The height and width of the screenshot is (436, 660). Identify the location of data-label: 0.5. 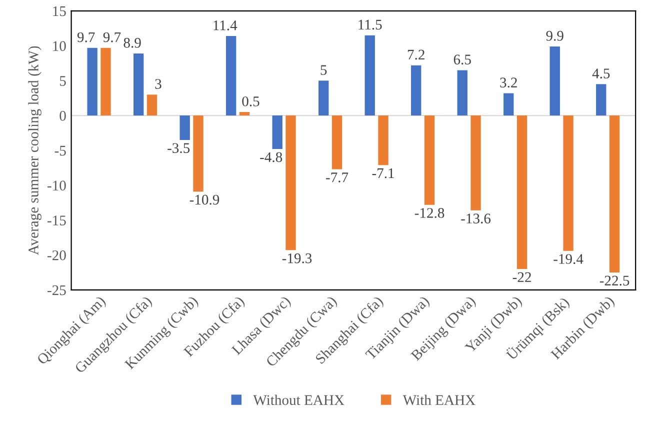
(251, 101).